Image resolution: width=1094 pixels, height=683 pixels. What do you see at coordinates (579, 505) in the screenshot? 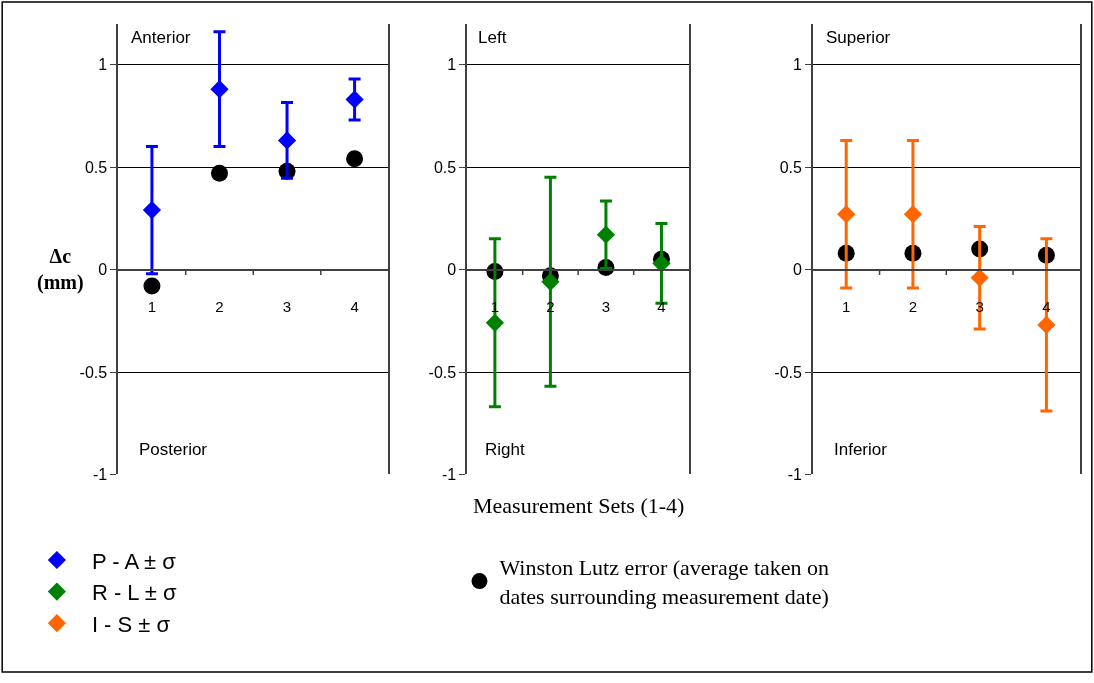
I see `x-axis-title: Measurement Sets (1-4)` at bounding box center [579, 505].